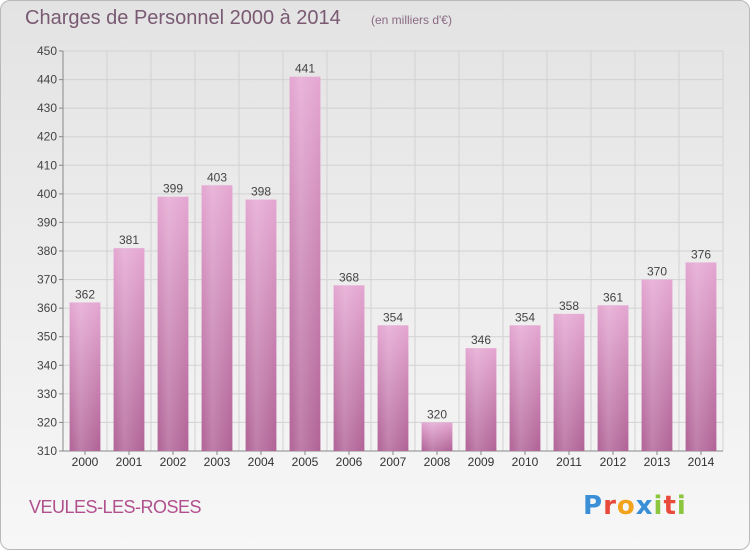 The image size is (750, 550). What do you see at coordinates (569, 462) in the screenshot?
I see `x-tick-label: 2011` at bounding box center [569, 462].